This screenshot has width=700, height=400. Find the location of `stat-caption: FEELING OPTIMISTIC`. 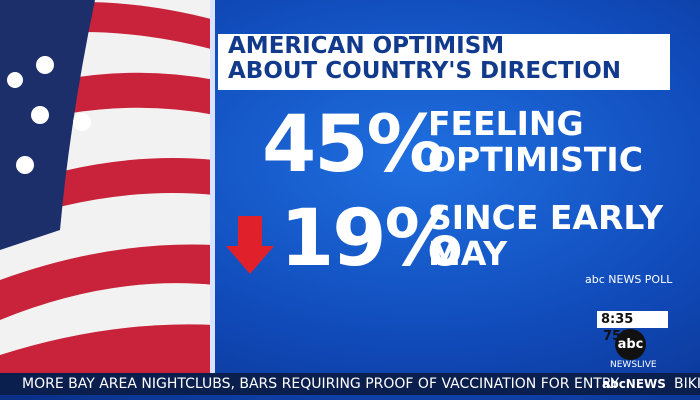

stat-caption: FEELING OPTIMISTIC is located at coordinates (535, 142).